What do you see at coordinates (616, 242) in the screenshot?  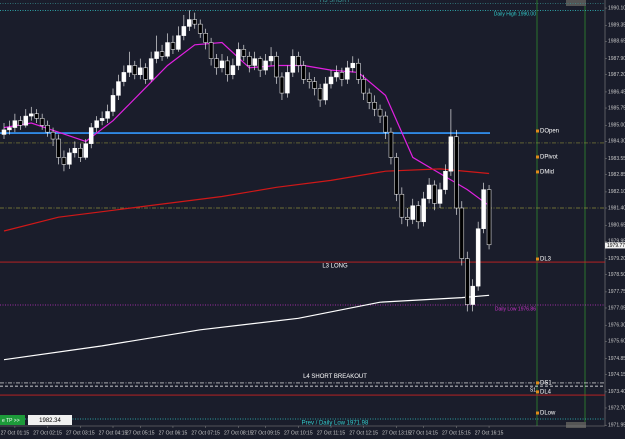 I see `y-tick-label: 1979.95` at bounding box center [616, 242].